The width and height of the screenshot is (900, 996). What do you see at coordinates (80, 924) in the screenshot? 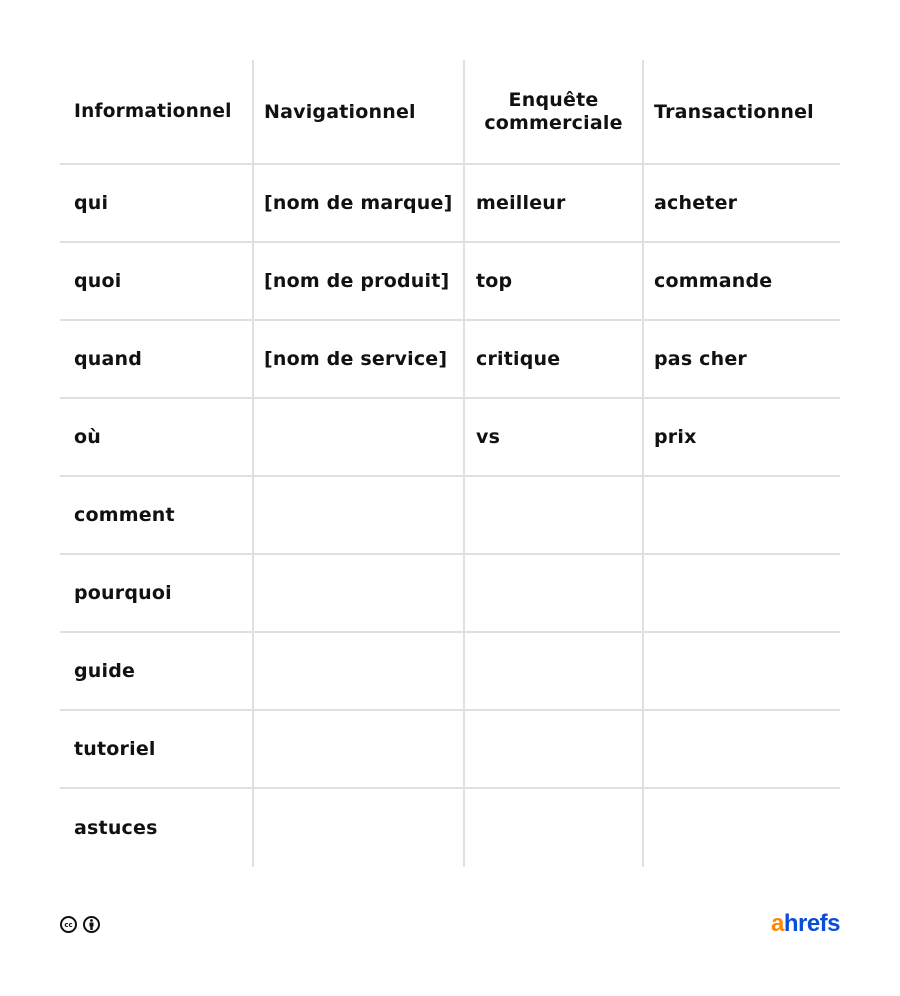
I see `license-icons: cc` at bounding box center [80, 924].